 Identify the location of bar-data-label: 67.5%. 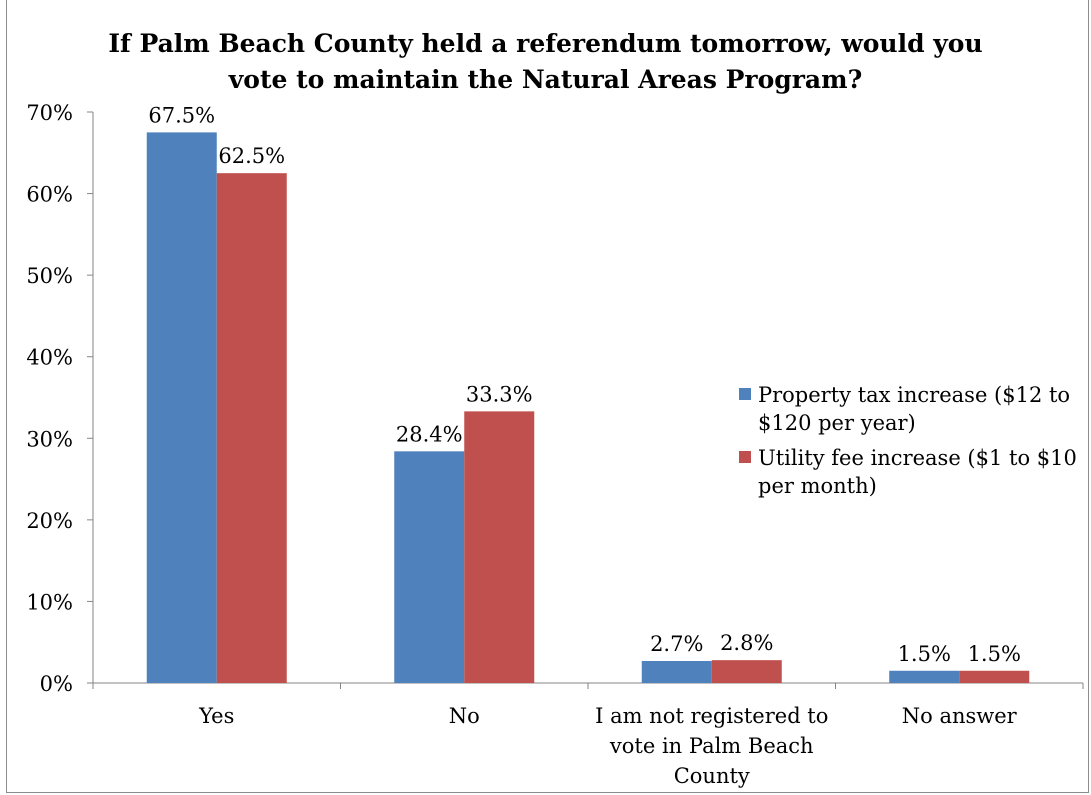
(181, 115).